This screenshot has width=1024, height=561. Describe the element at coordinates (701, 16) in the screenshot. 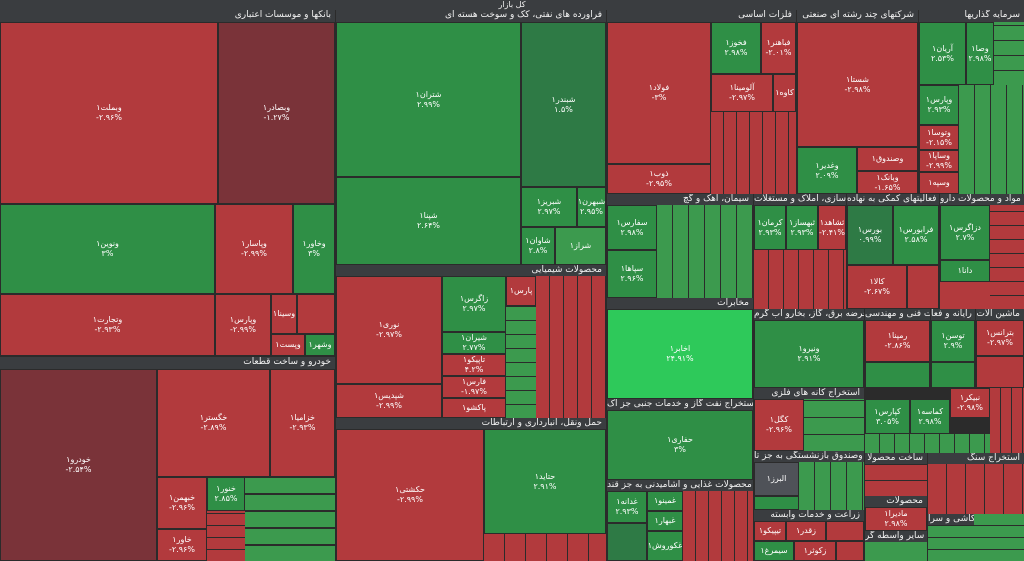

I see `sector-header-metals: فلزات اساسی` at that location.